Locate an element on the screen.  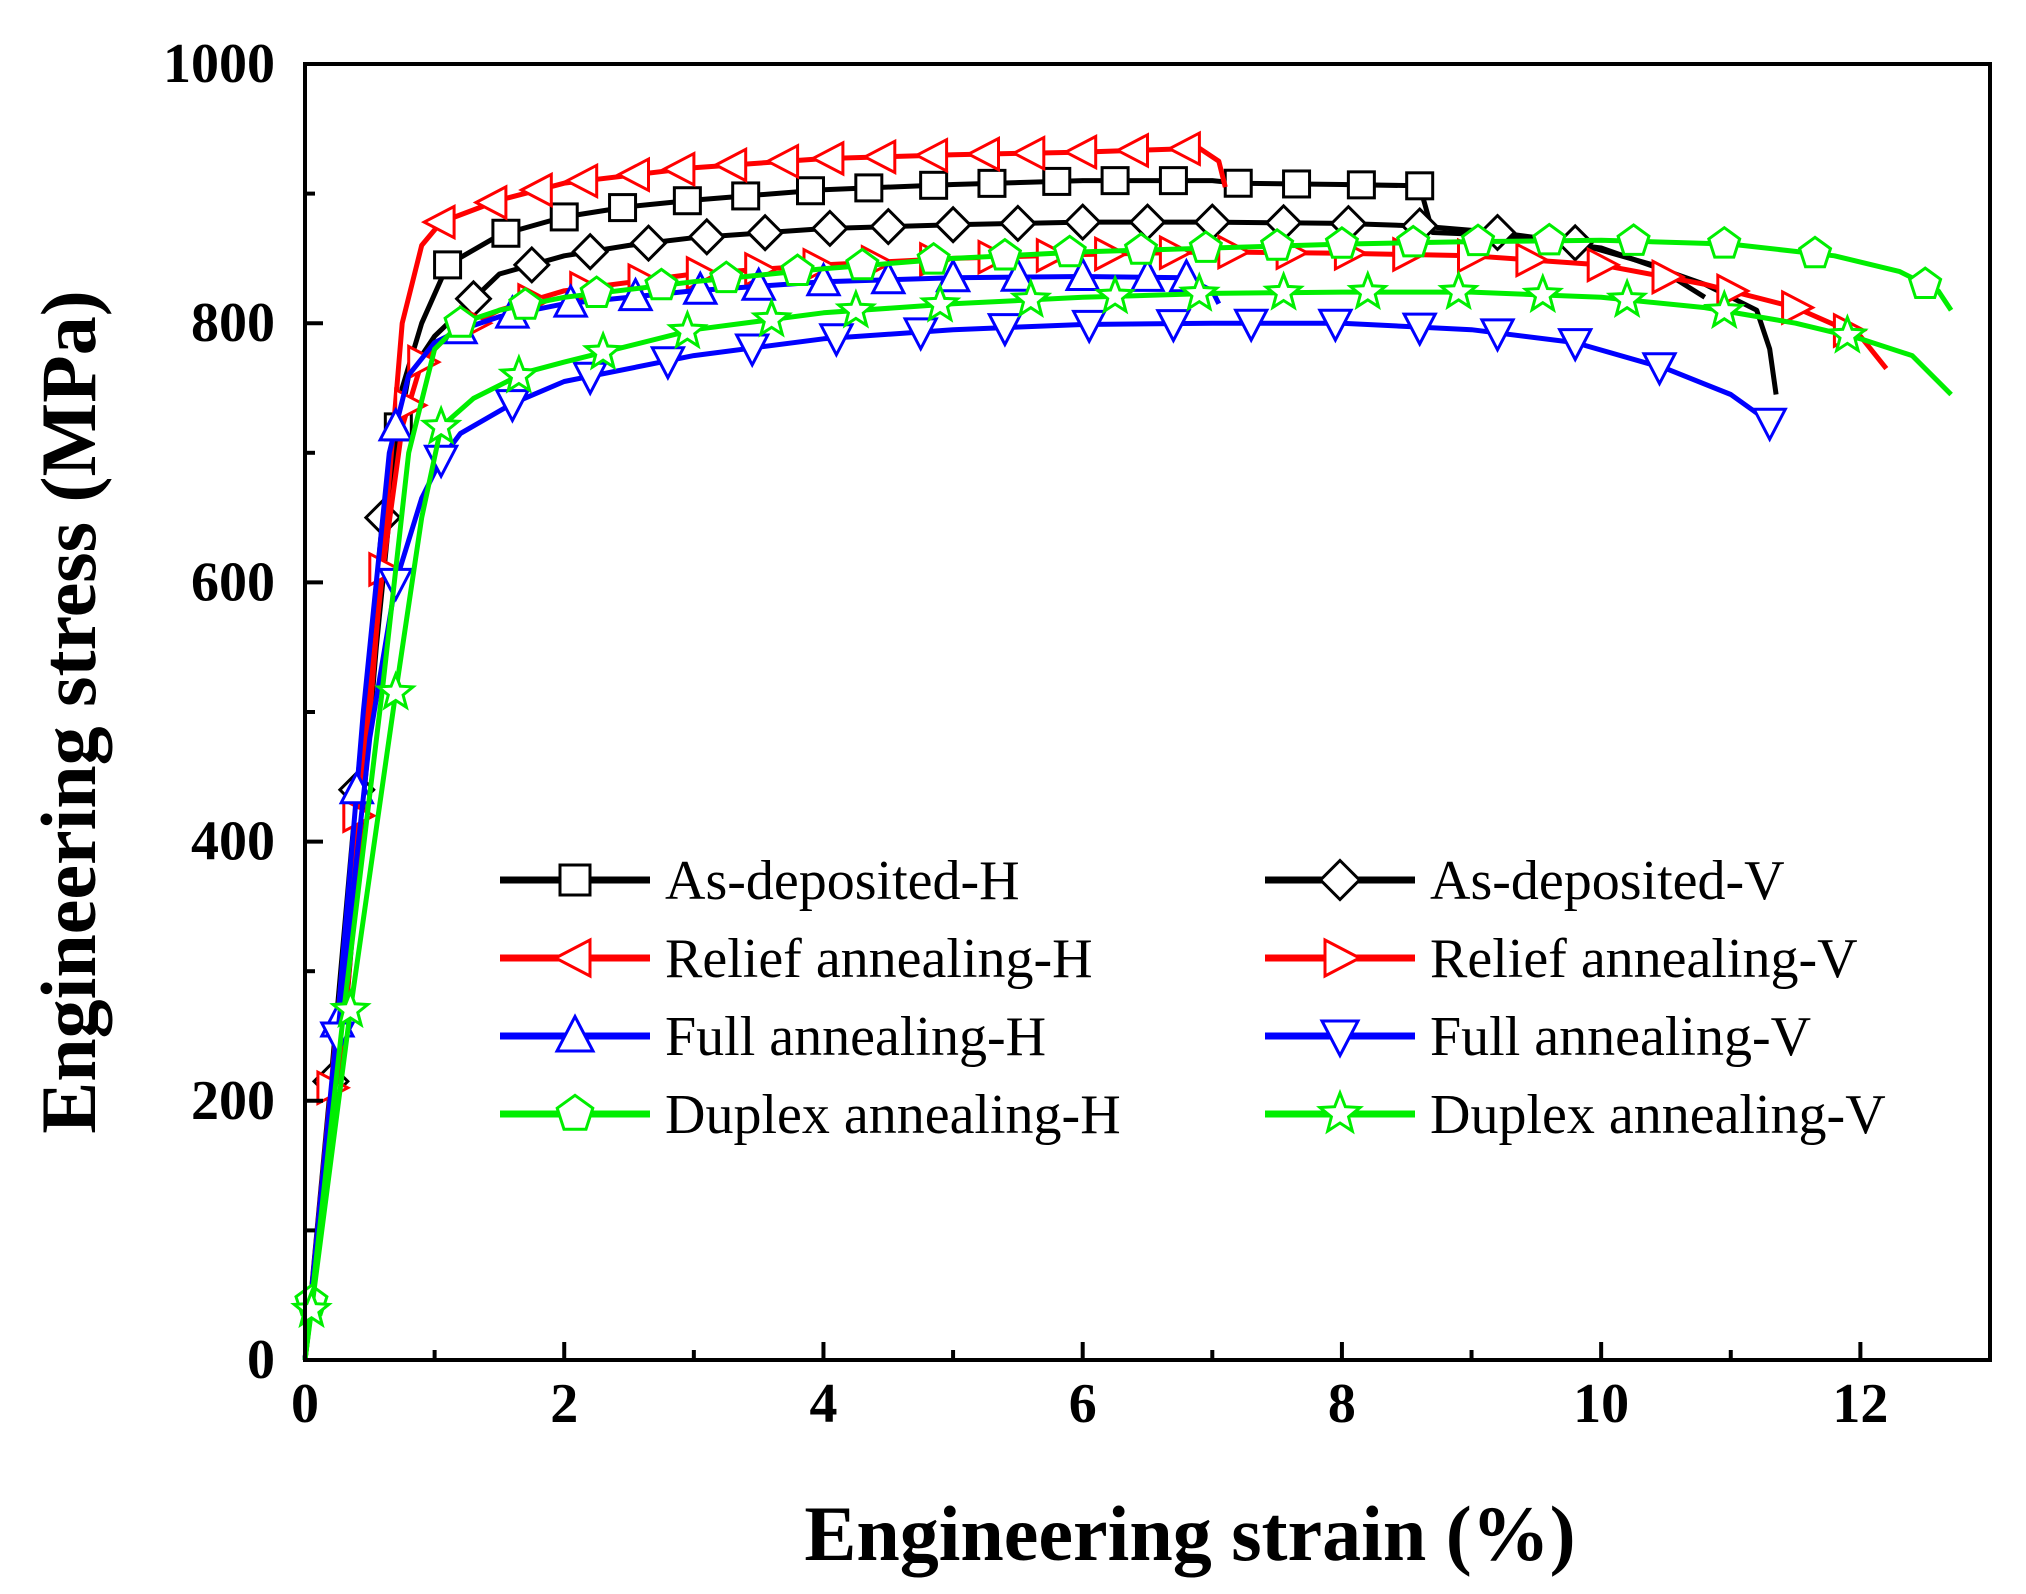
legend-label: Duplex annealing-H is located at coordinates (893, 1115).